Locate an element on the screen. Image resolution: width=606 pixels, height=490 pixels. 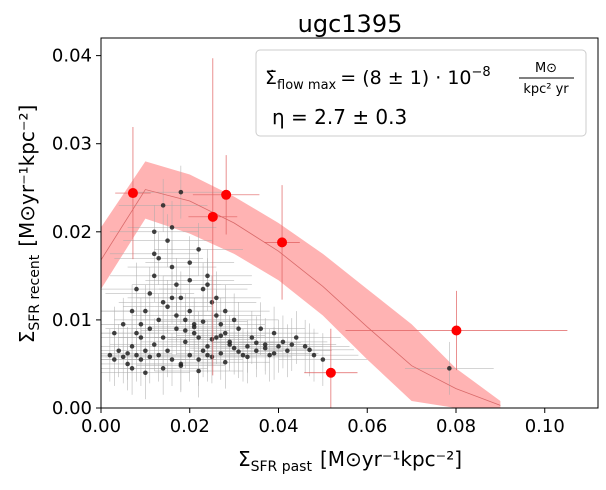
flow-max-annotation: Σ̇flow max = (8 ± 1) · 10−8 is located at coordinates (378, 79).